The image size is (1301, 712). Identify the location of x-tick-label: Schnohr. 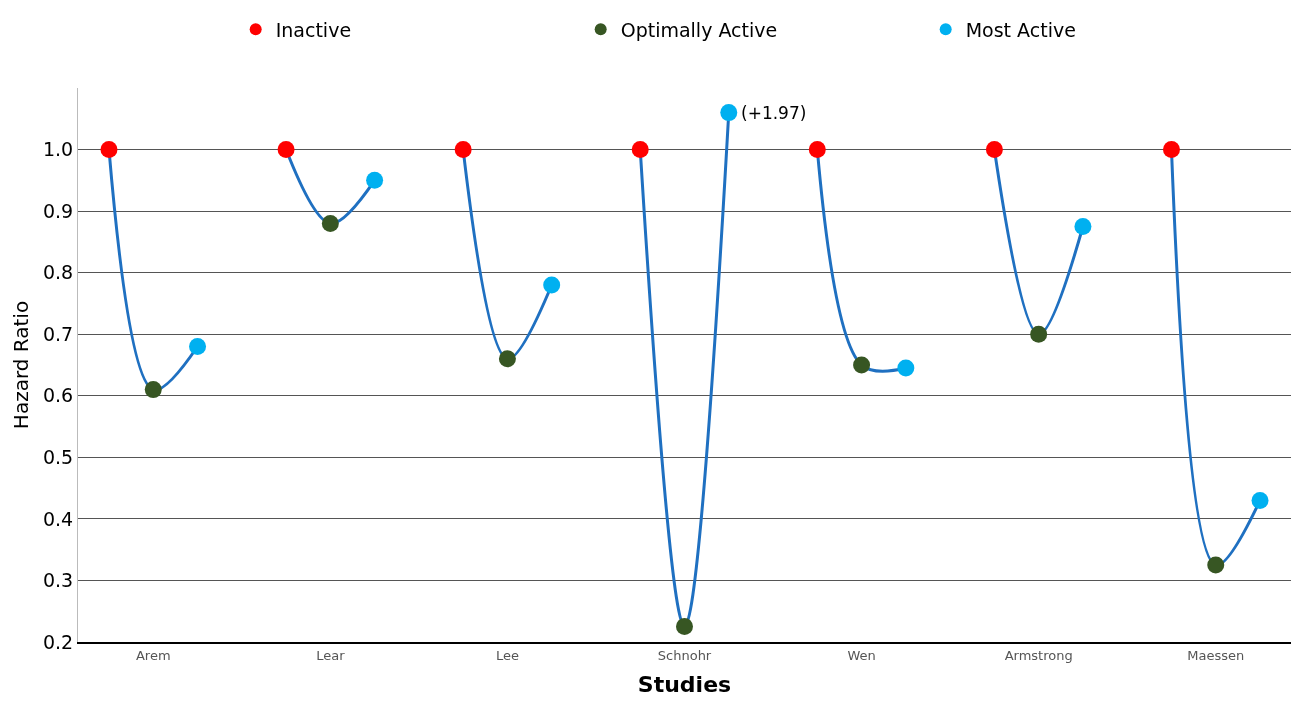
(684, 655).